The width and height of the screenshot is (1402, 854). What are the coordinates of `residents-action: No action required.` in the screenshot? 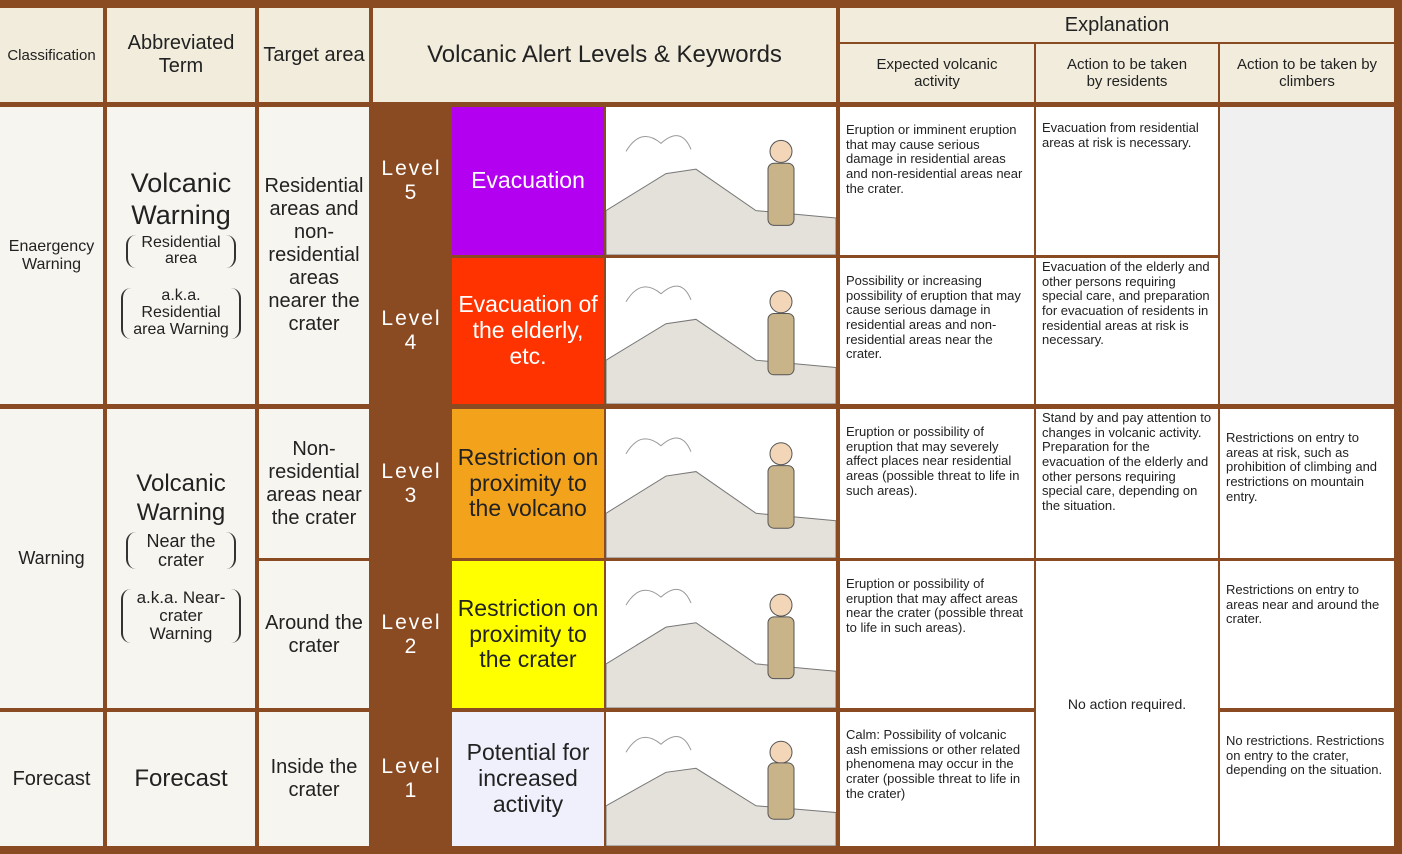 It's located at (1127, 703).